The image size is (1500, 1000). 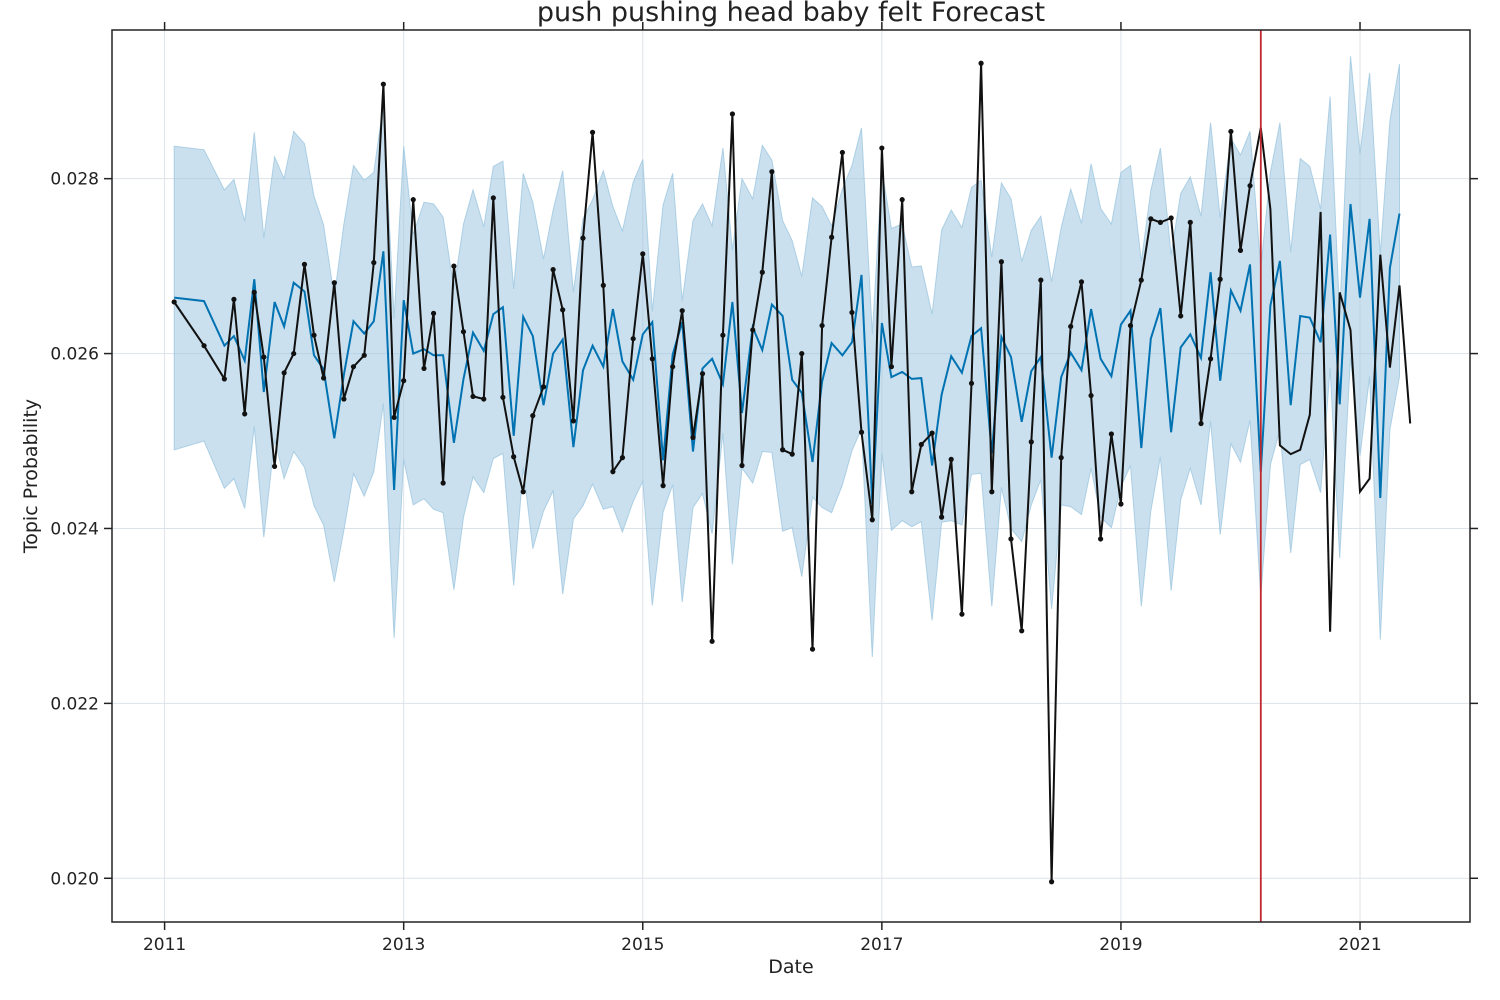 What do you see at coordinates (1120, 945) in the screenshot?
I see `x-tick-label: 2019` at bounding box center [1120, 945].